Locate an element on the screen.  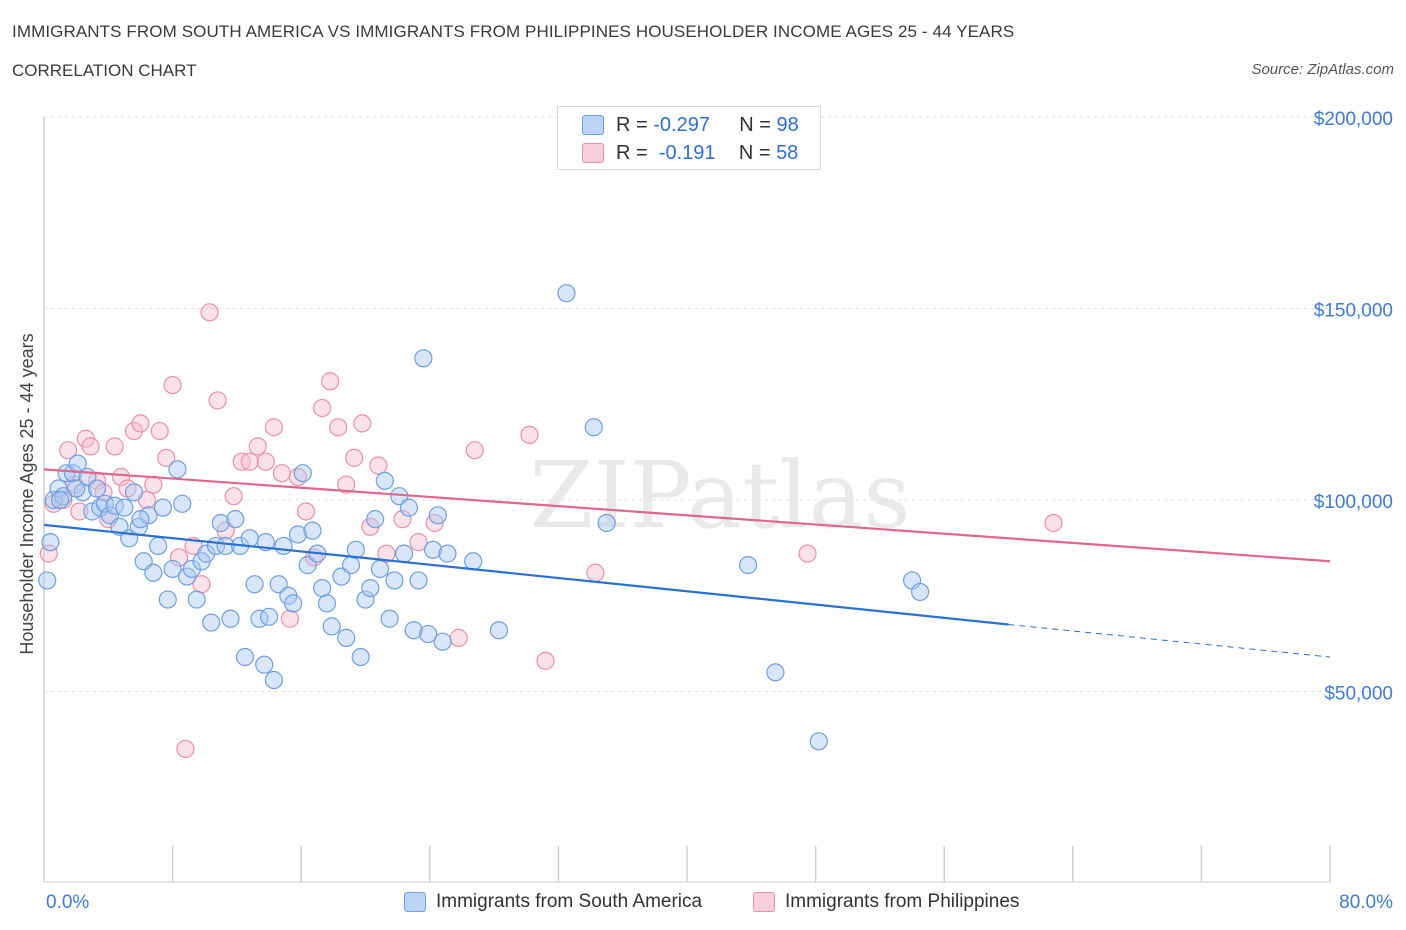
y-axis-title: Householder Income Ages 25 - 44 years is located at coordinates (27, 493).